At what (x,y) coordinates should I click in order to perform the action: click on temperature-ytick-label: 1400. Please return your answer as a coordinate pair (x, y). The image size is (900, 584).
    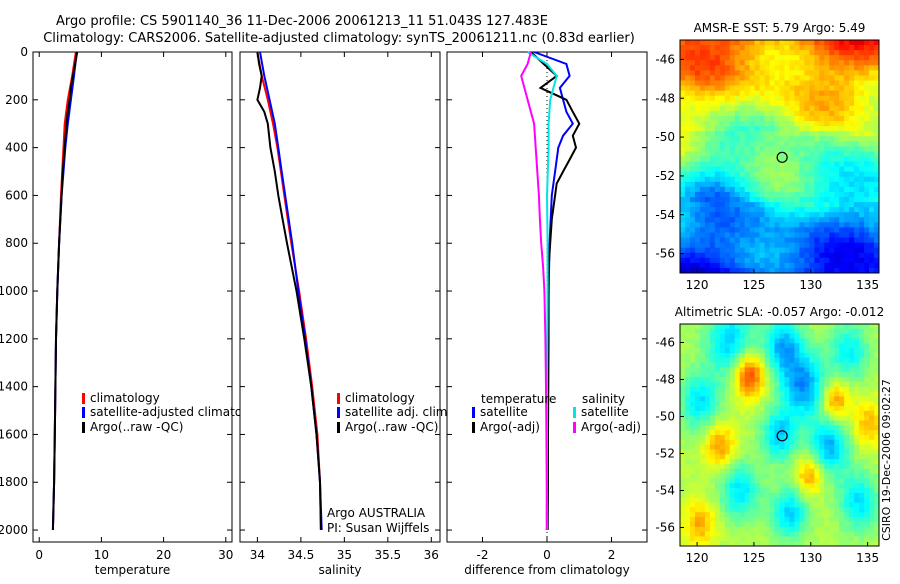
    Looking at the image, I should click on (14, 387).